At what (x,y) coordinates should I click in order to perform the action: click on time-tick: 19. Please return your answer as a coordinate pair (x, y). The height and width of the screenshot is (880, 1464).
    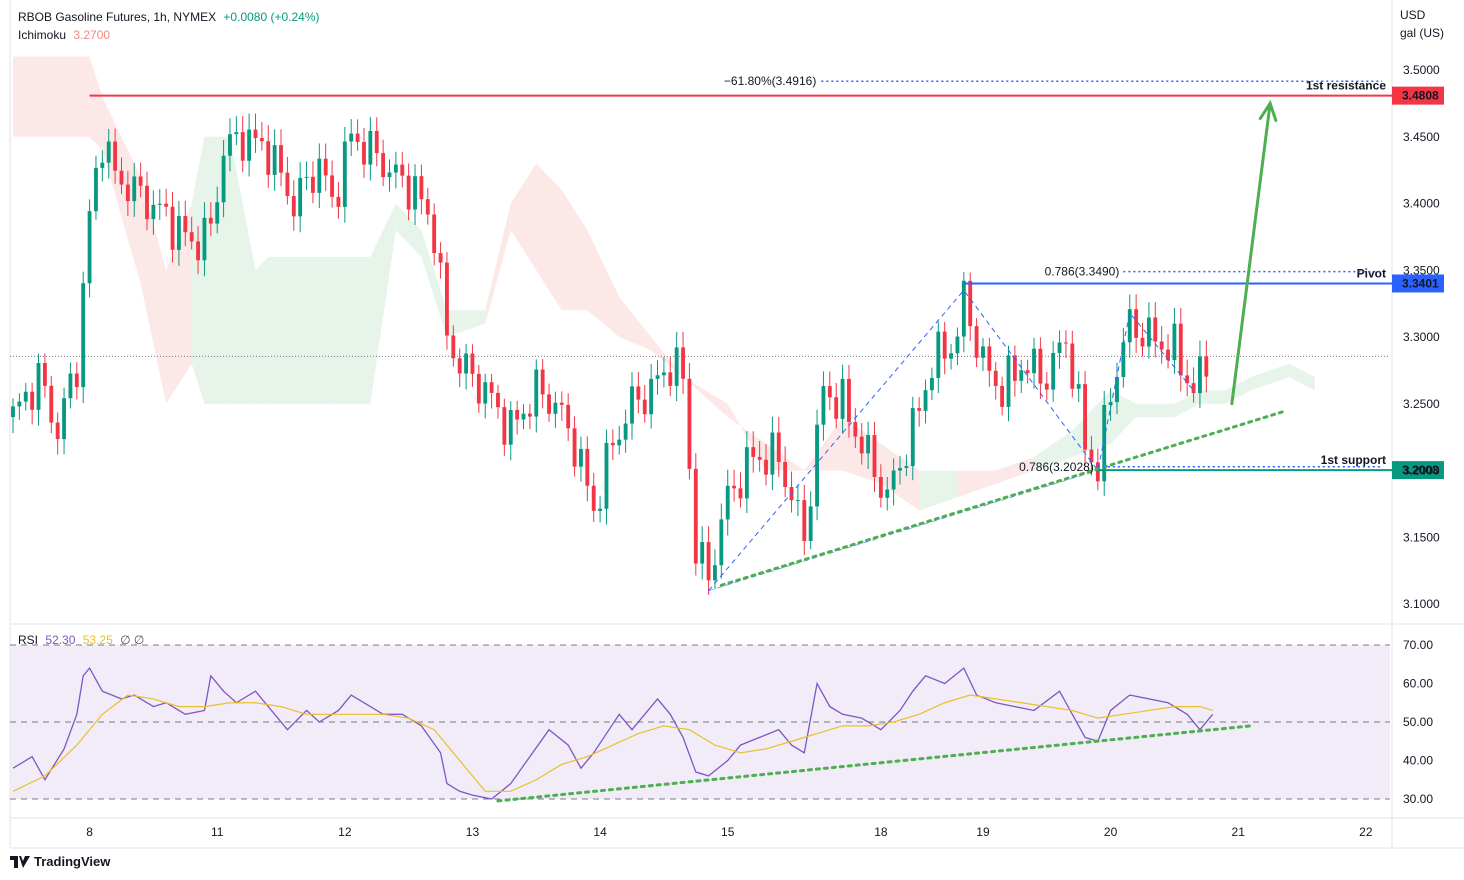
    Looking at the image, I should click on (983, 832).